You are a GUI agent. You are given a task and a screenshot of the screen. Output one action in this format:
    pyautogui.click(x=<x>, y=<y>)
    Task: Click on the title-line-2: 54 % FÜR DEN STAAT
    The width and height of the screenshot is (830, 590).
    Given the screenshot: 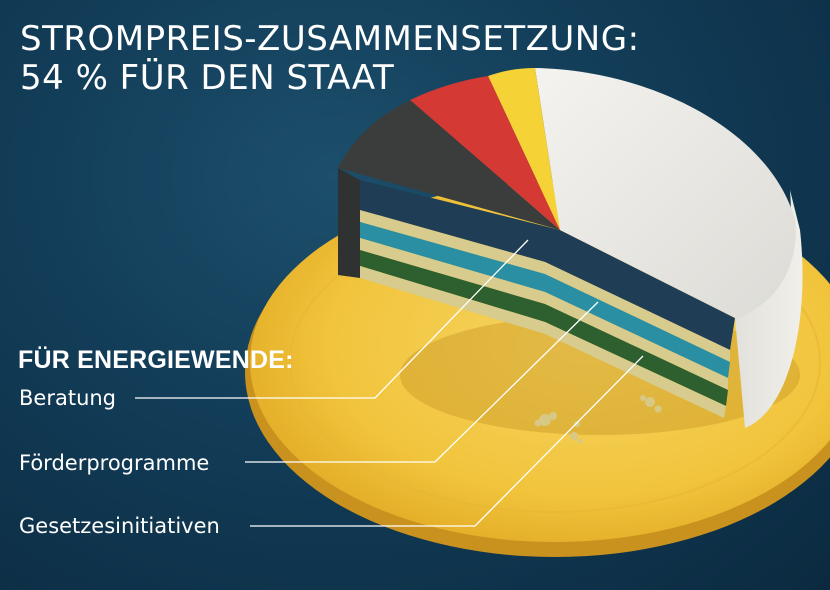 What is the action you would take?
    pyautogui.click(x=207, y=78)
    